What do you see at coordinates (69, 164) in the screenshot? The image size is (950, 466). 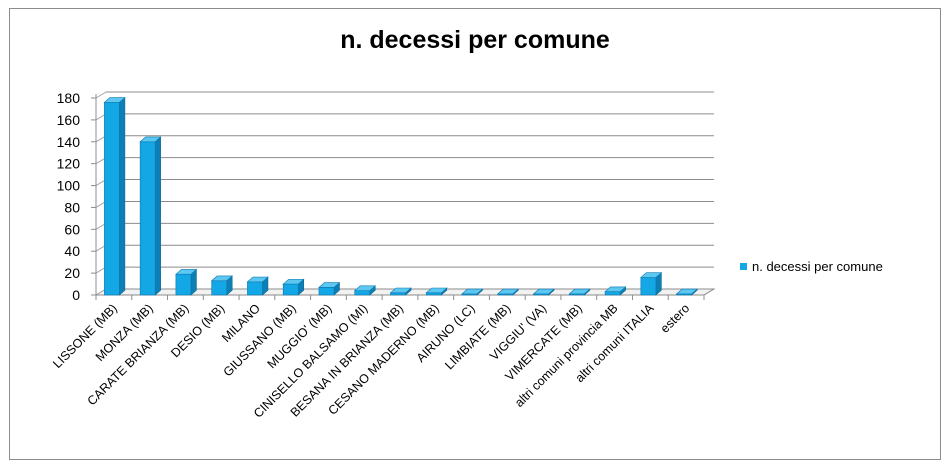 I see `y-tick-label: 120` at bounding box center [69, 164].